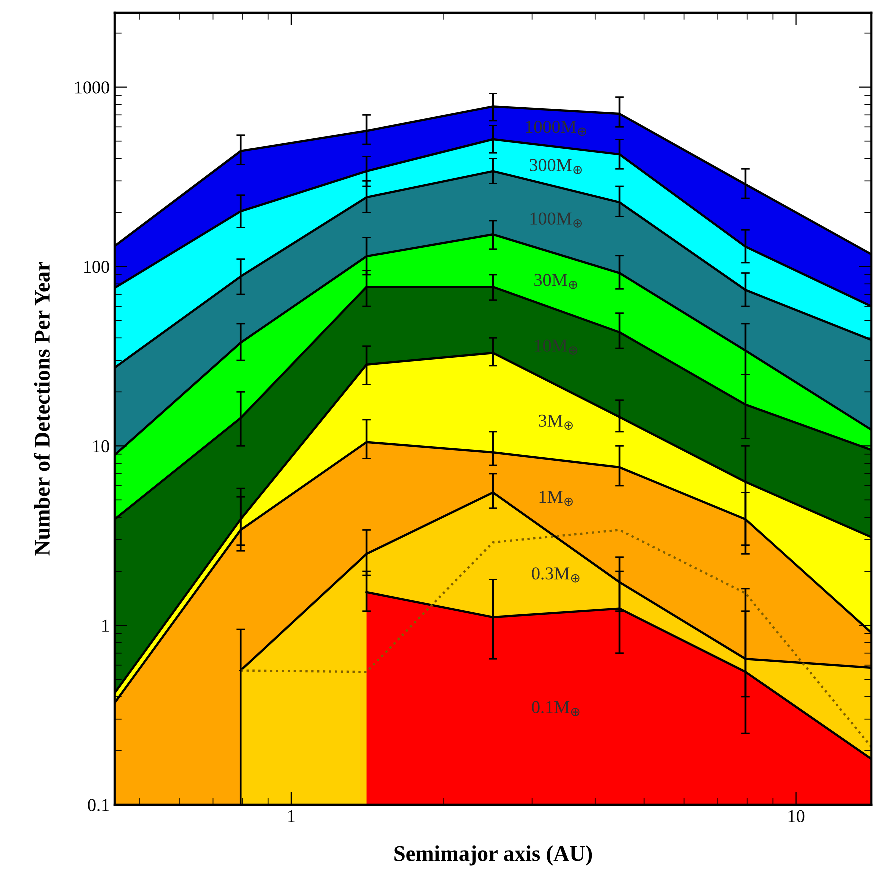 The height and width of the screenshot is (896, 884). Describe the element at coordinates (556, 220) in the screenshot. I see `series-label: 100M$_{⊕}$` at that location.